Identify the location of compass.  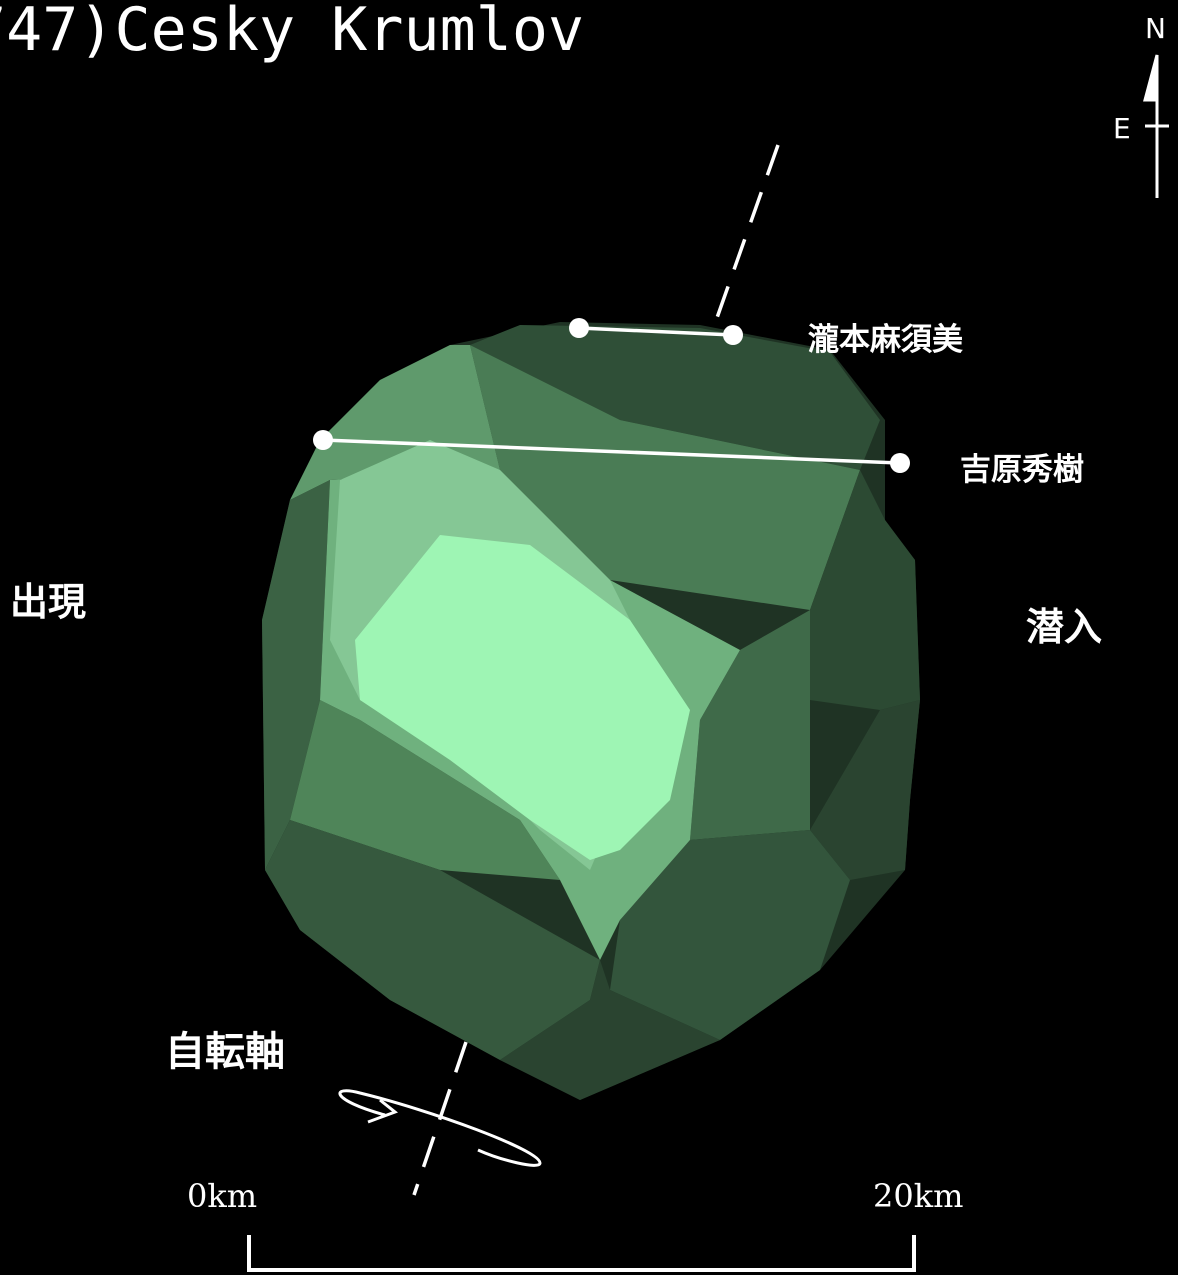
(1156, 126).